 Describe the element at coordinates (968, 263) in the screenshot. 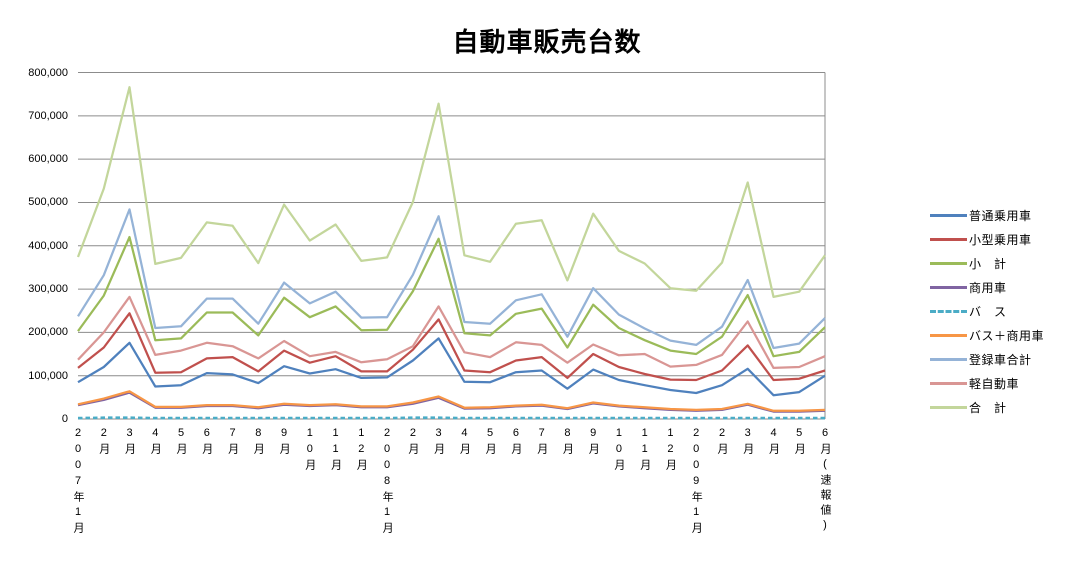

I see `legend-item: 小 計` at that location.